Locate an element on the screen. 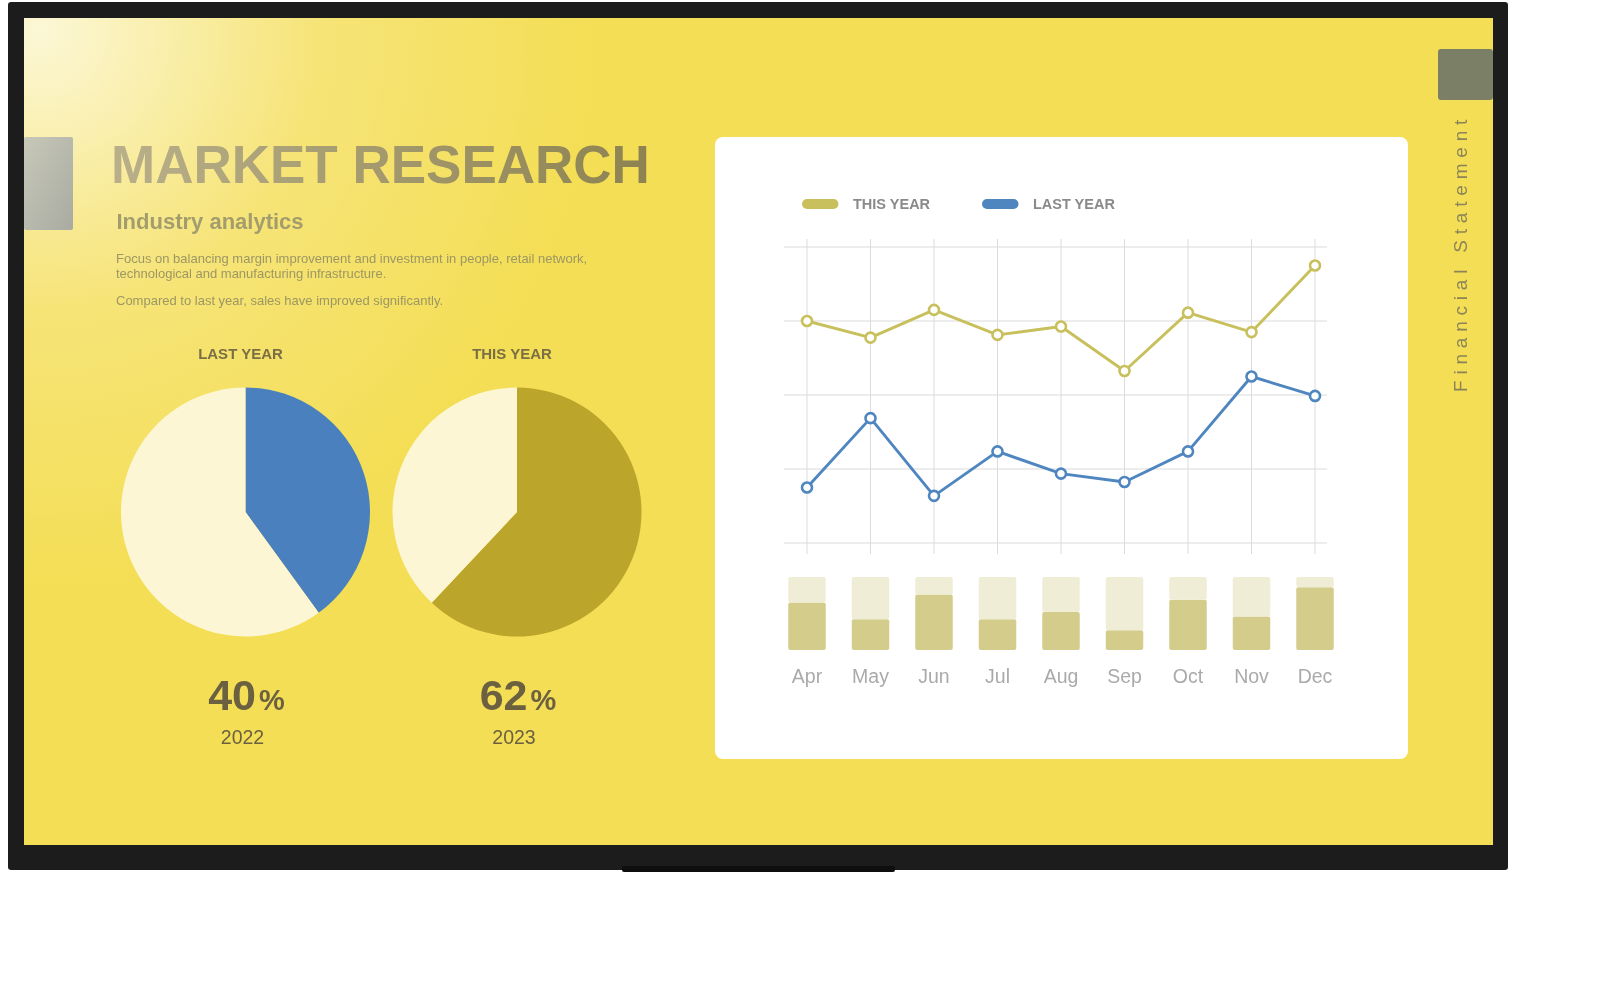 Image resolution: width=1600 pixels, height=1003 pixels. x-tick-label: Oct is located at coordinates (1188, 676).